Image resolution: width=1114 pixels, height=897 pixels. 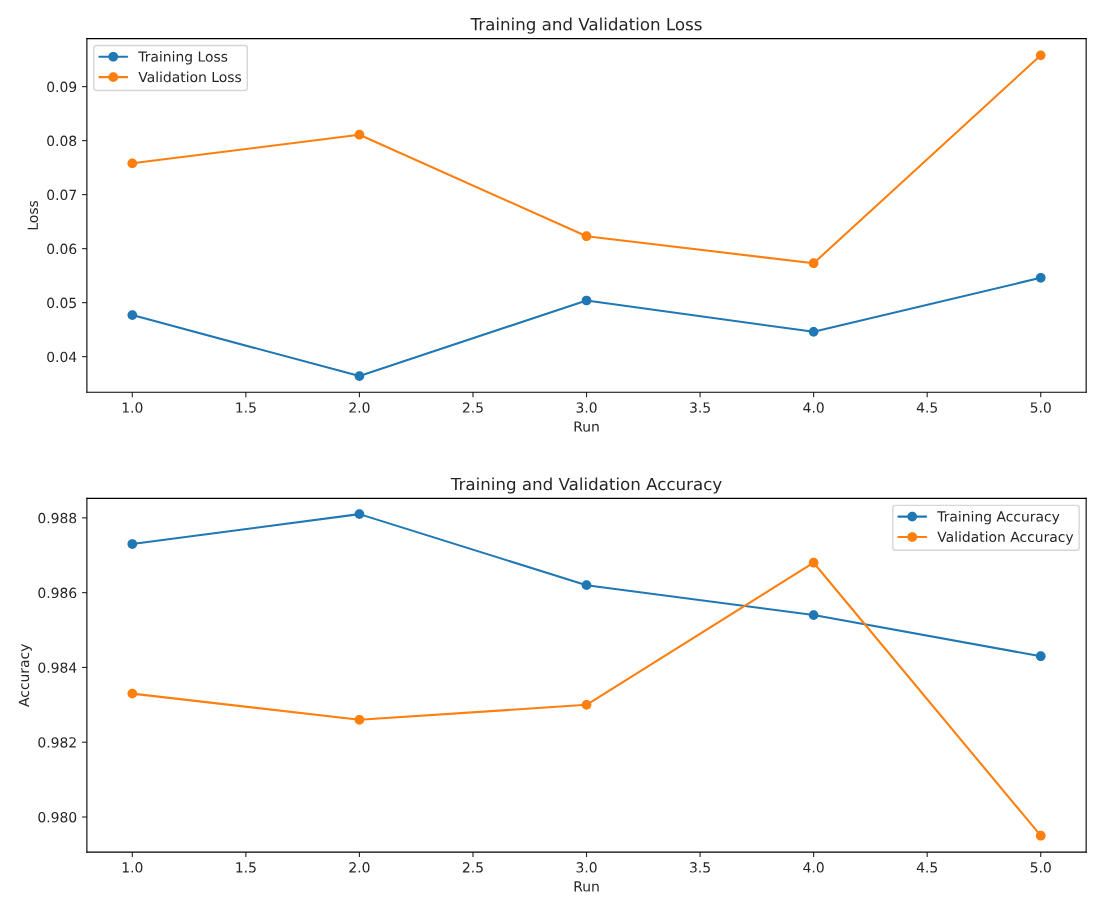 What do you see at coordinates (57, 817) in the screenshot?
I see `y-tick-label: 0.980` at bounding box center [57, 817].